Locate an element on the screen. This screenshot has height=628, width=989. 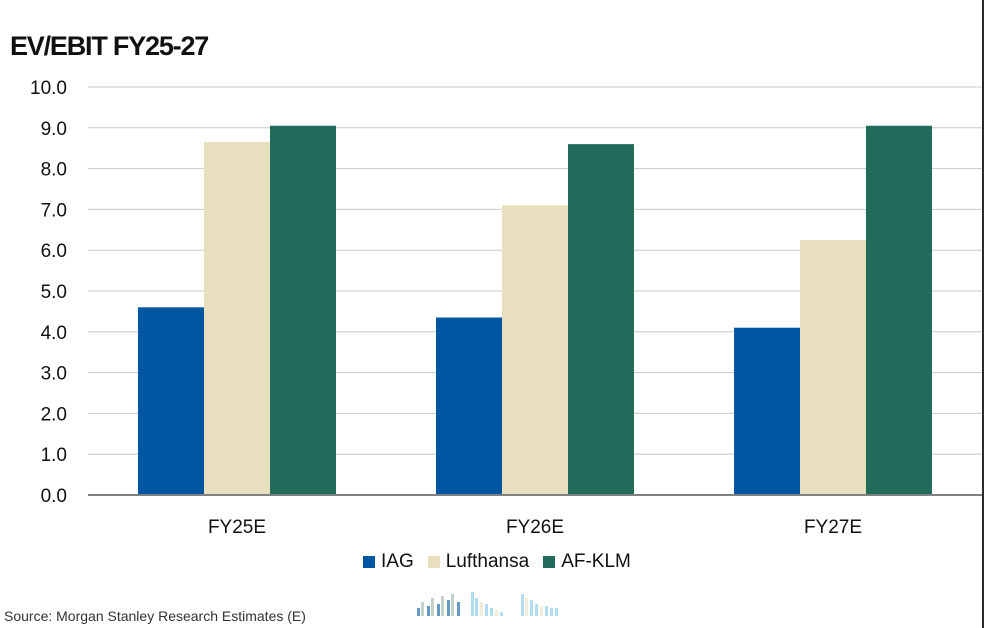
y-tick-label: 9.0 is located at coordinates (54, 129).